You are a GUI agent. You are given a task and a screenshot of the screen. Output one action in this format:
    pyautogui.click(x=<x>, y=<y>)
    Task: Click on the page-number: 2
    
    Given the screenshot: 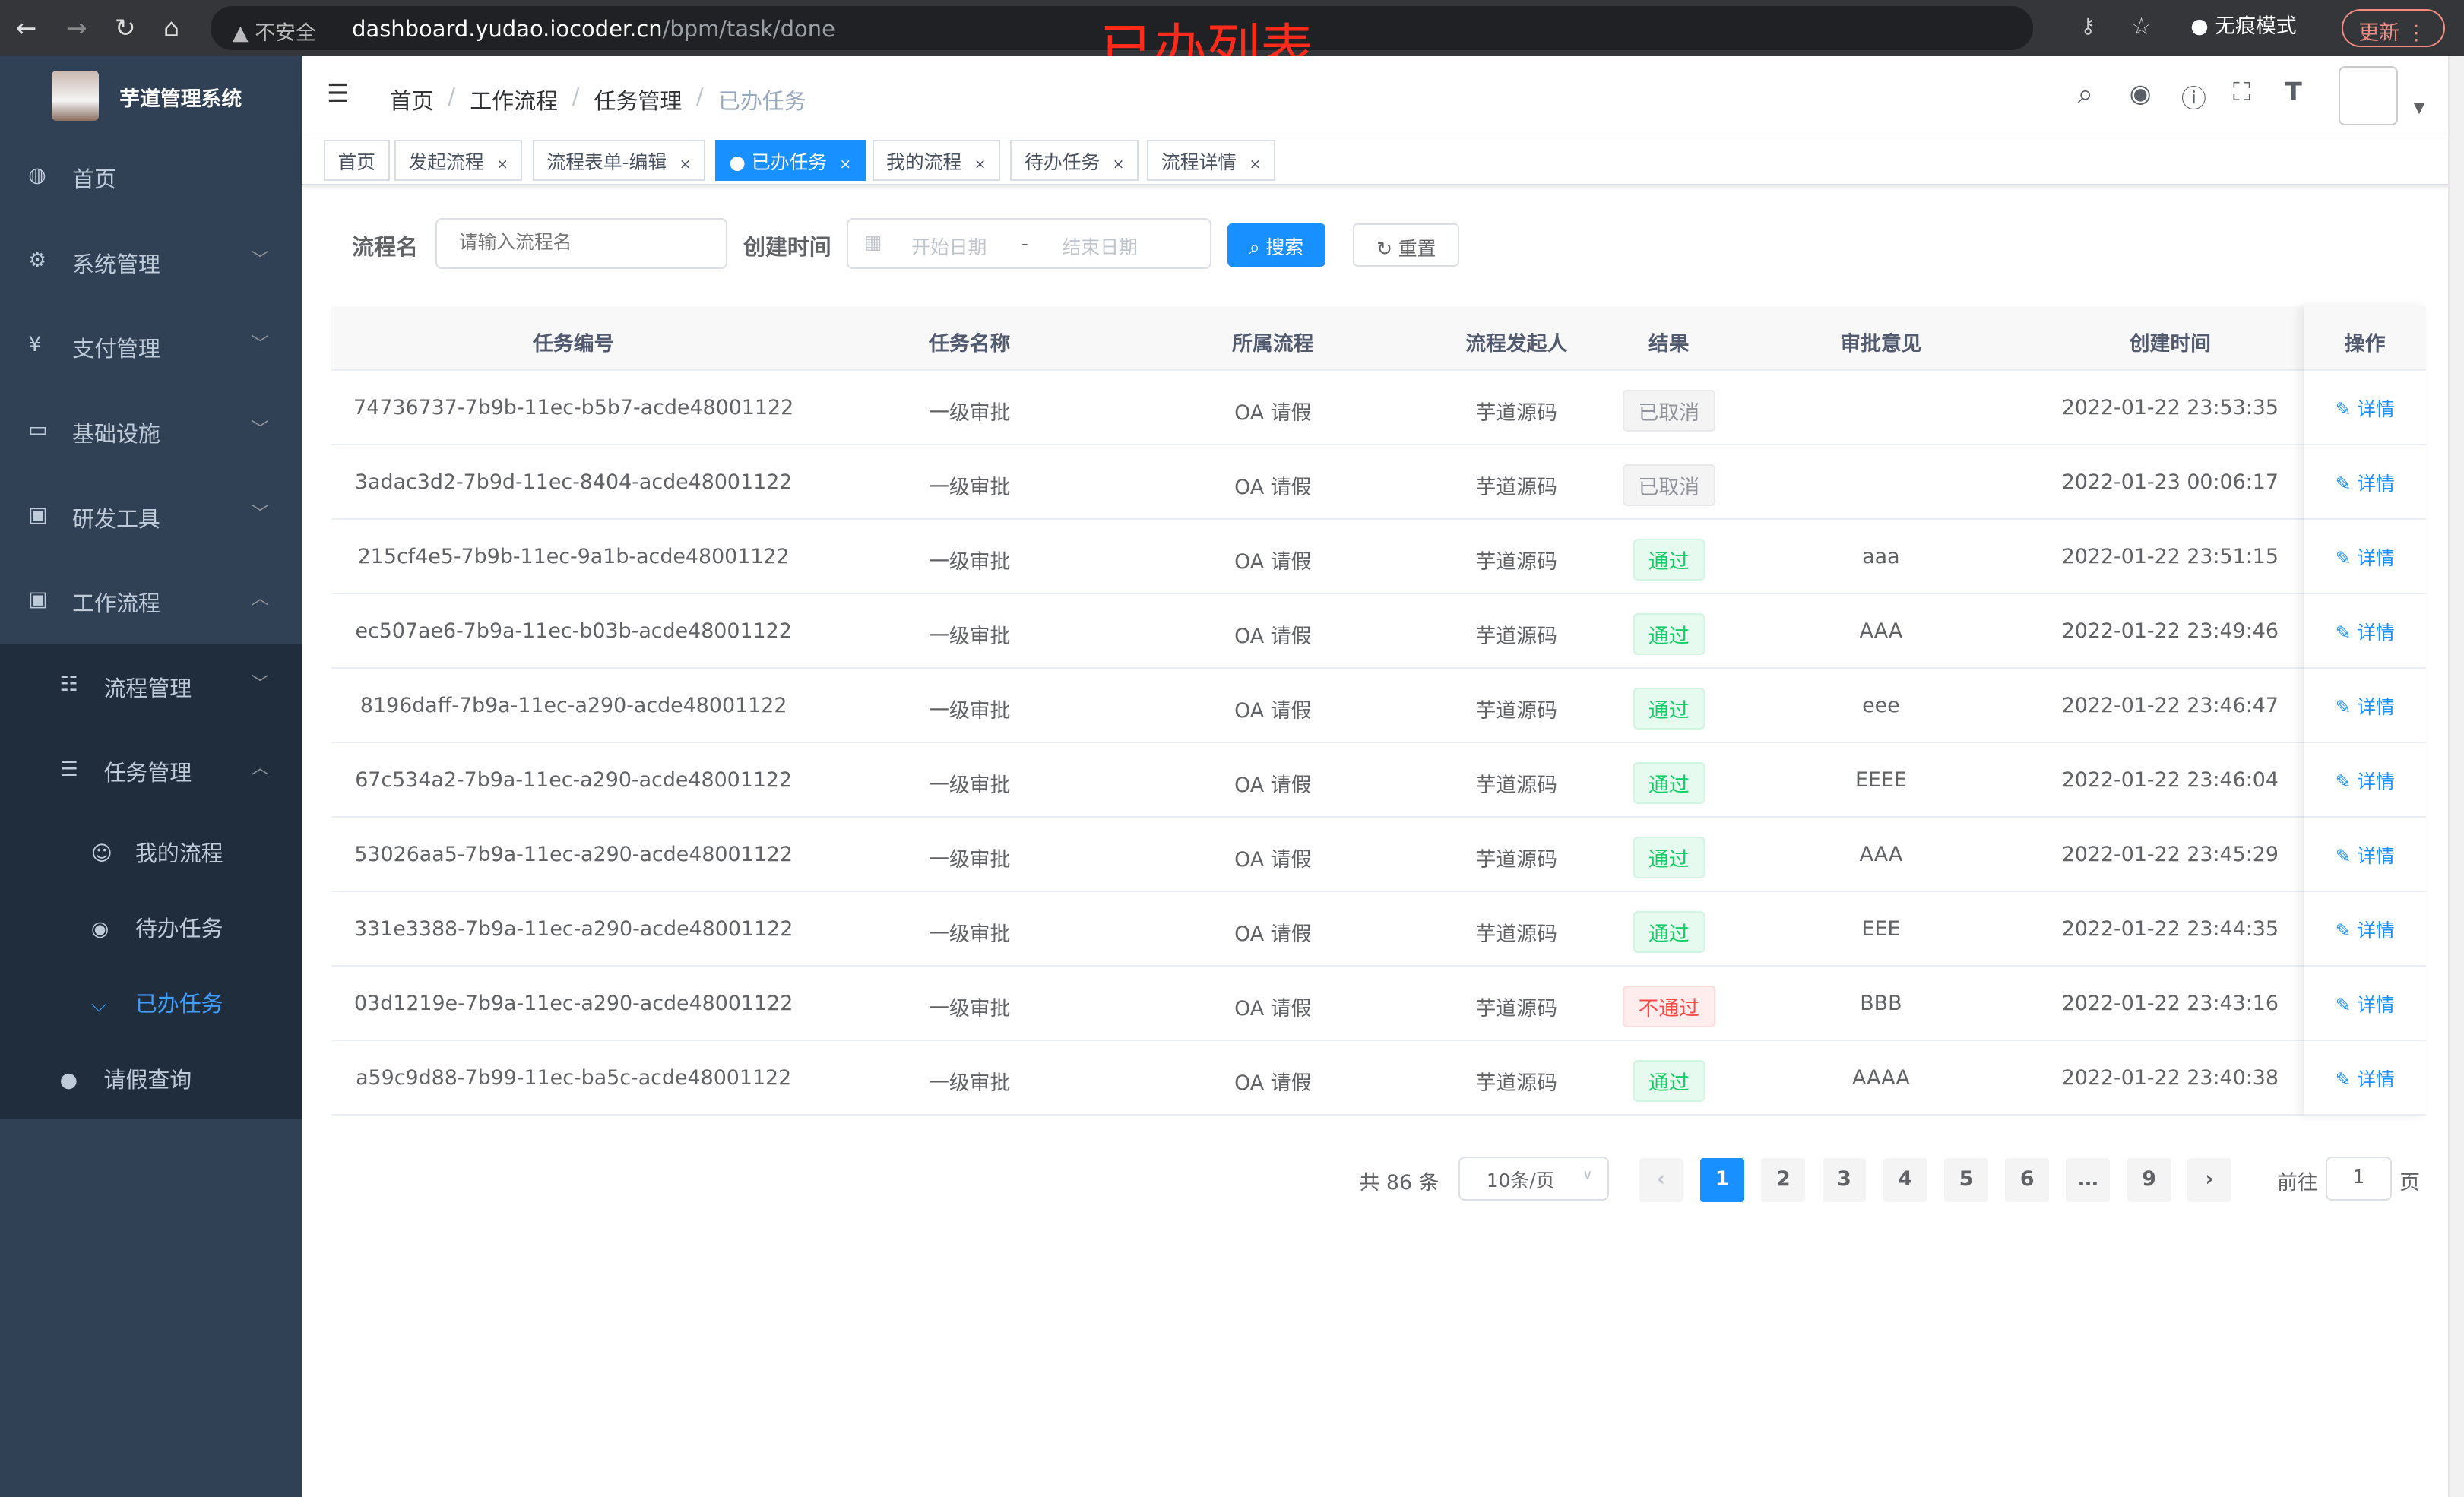 What is the action you would take?
    pyautogui.click(x=1783, y=1179)
    